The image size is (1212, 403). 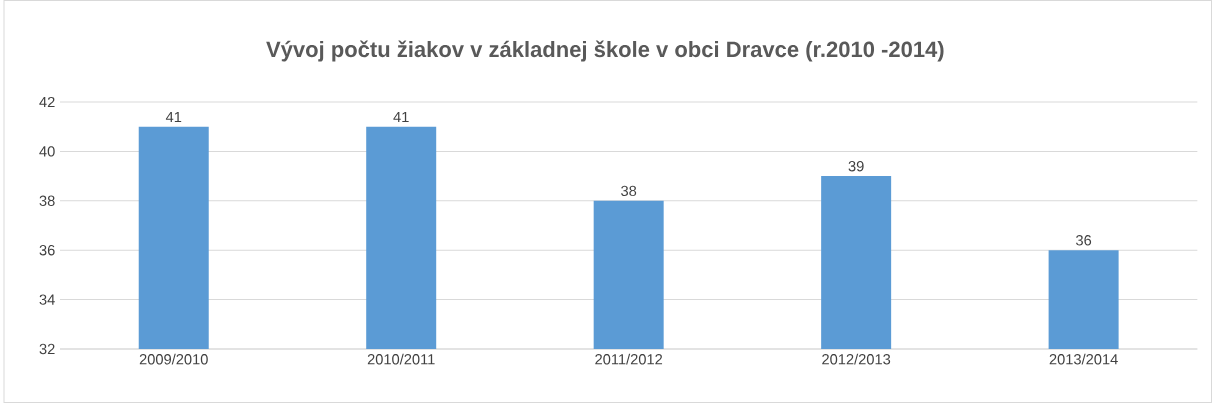 I want to click on y-tick-label: 34, so click(x=47, y=299).